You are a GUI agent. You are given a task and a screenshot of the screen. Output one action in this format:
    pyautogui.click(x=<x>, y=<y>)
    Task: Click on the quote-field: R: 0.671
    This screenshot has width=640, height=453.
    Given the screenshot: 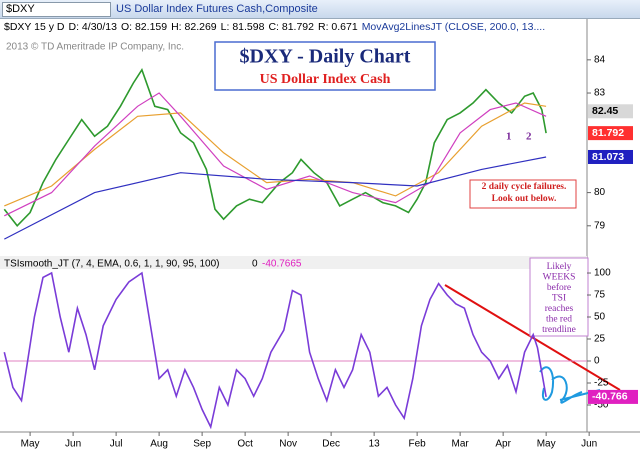 What is the action you would take?
    pyautogui.click(x=337, y=27)
    